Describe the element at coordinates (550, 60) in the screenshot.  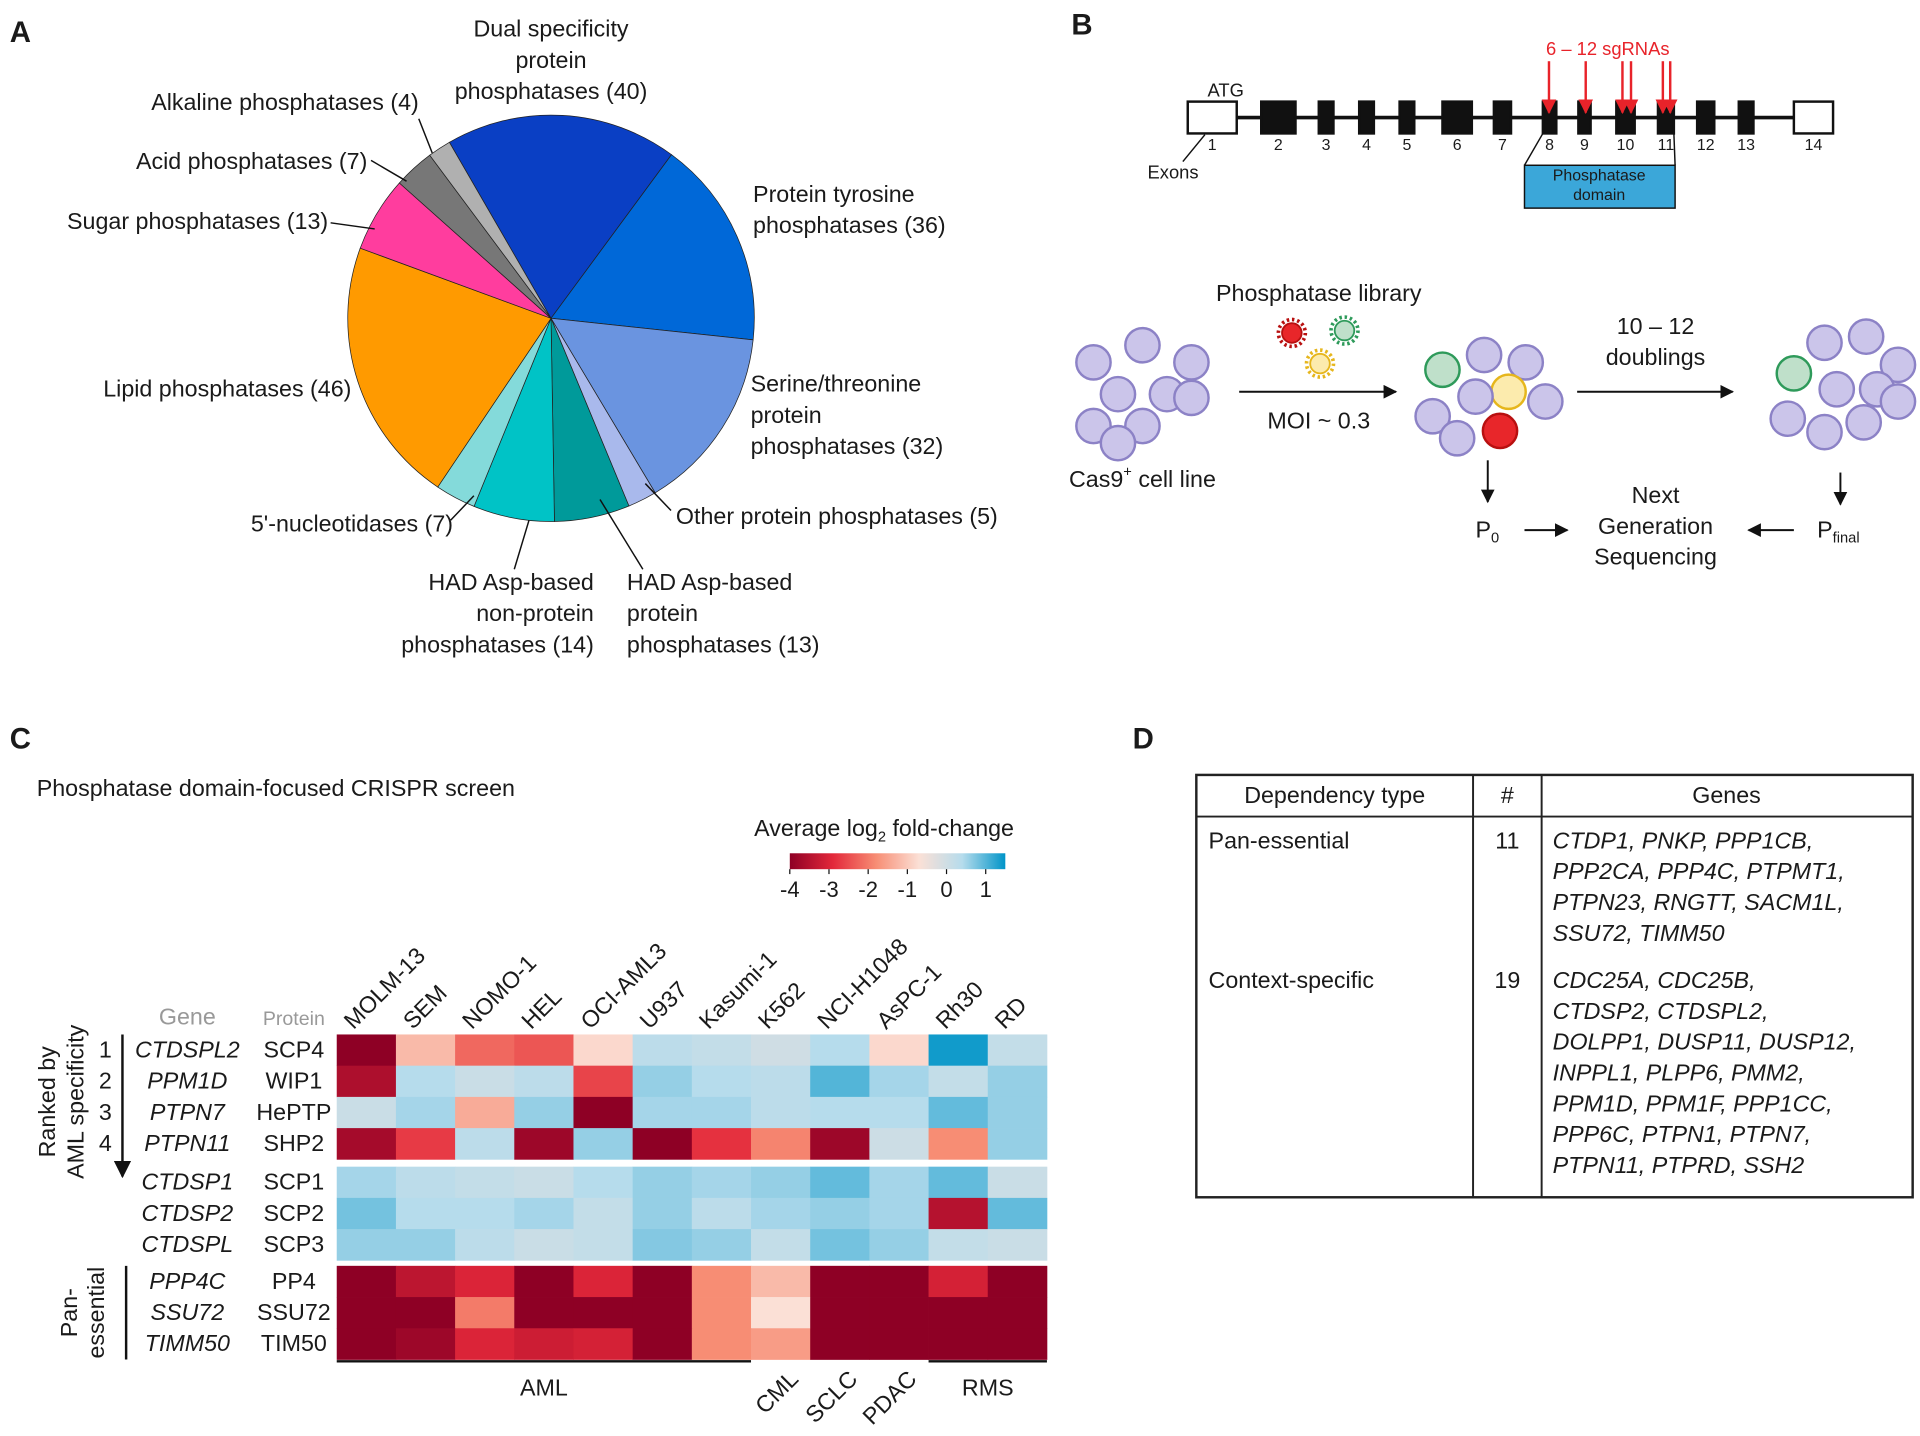
I see `text-line: protein` at that location.